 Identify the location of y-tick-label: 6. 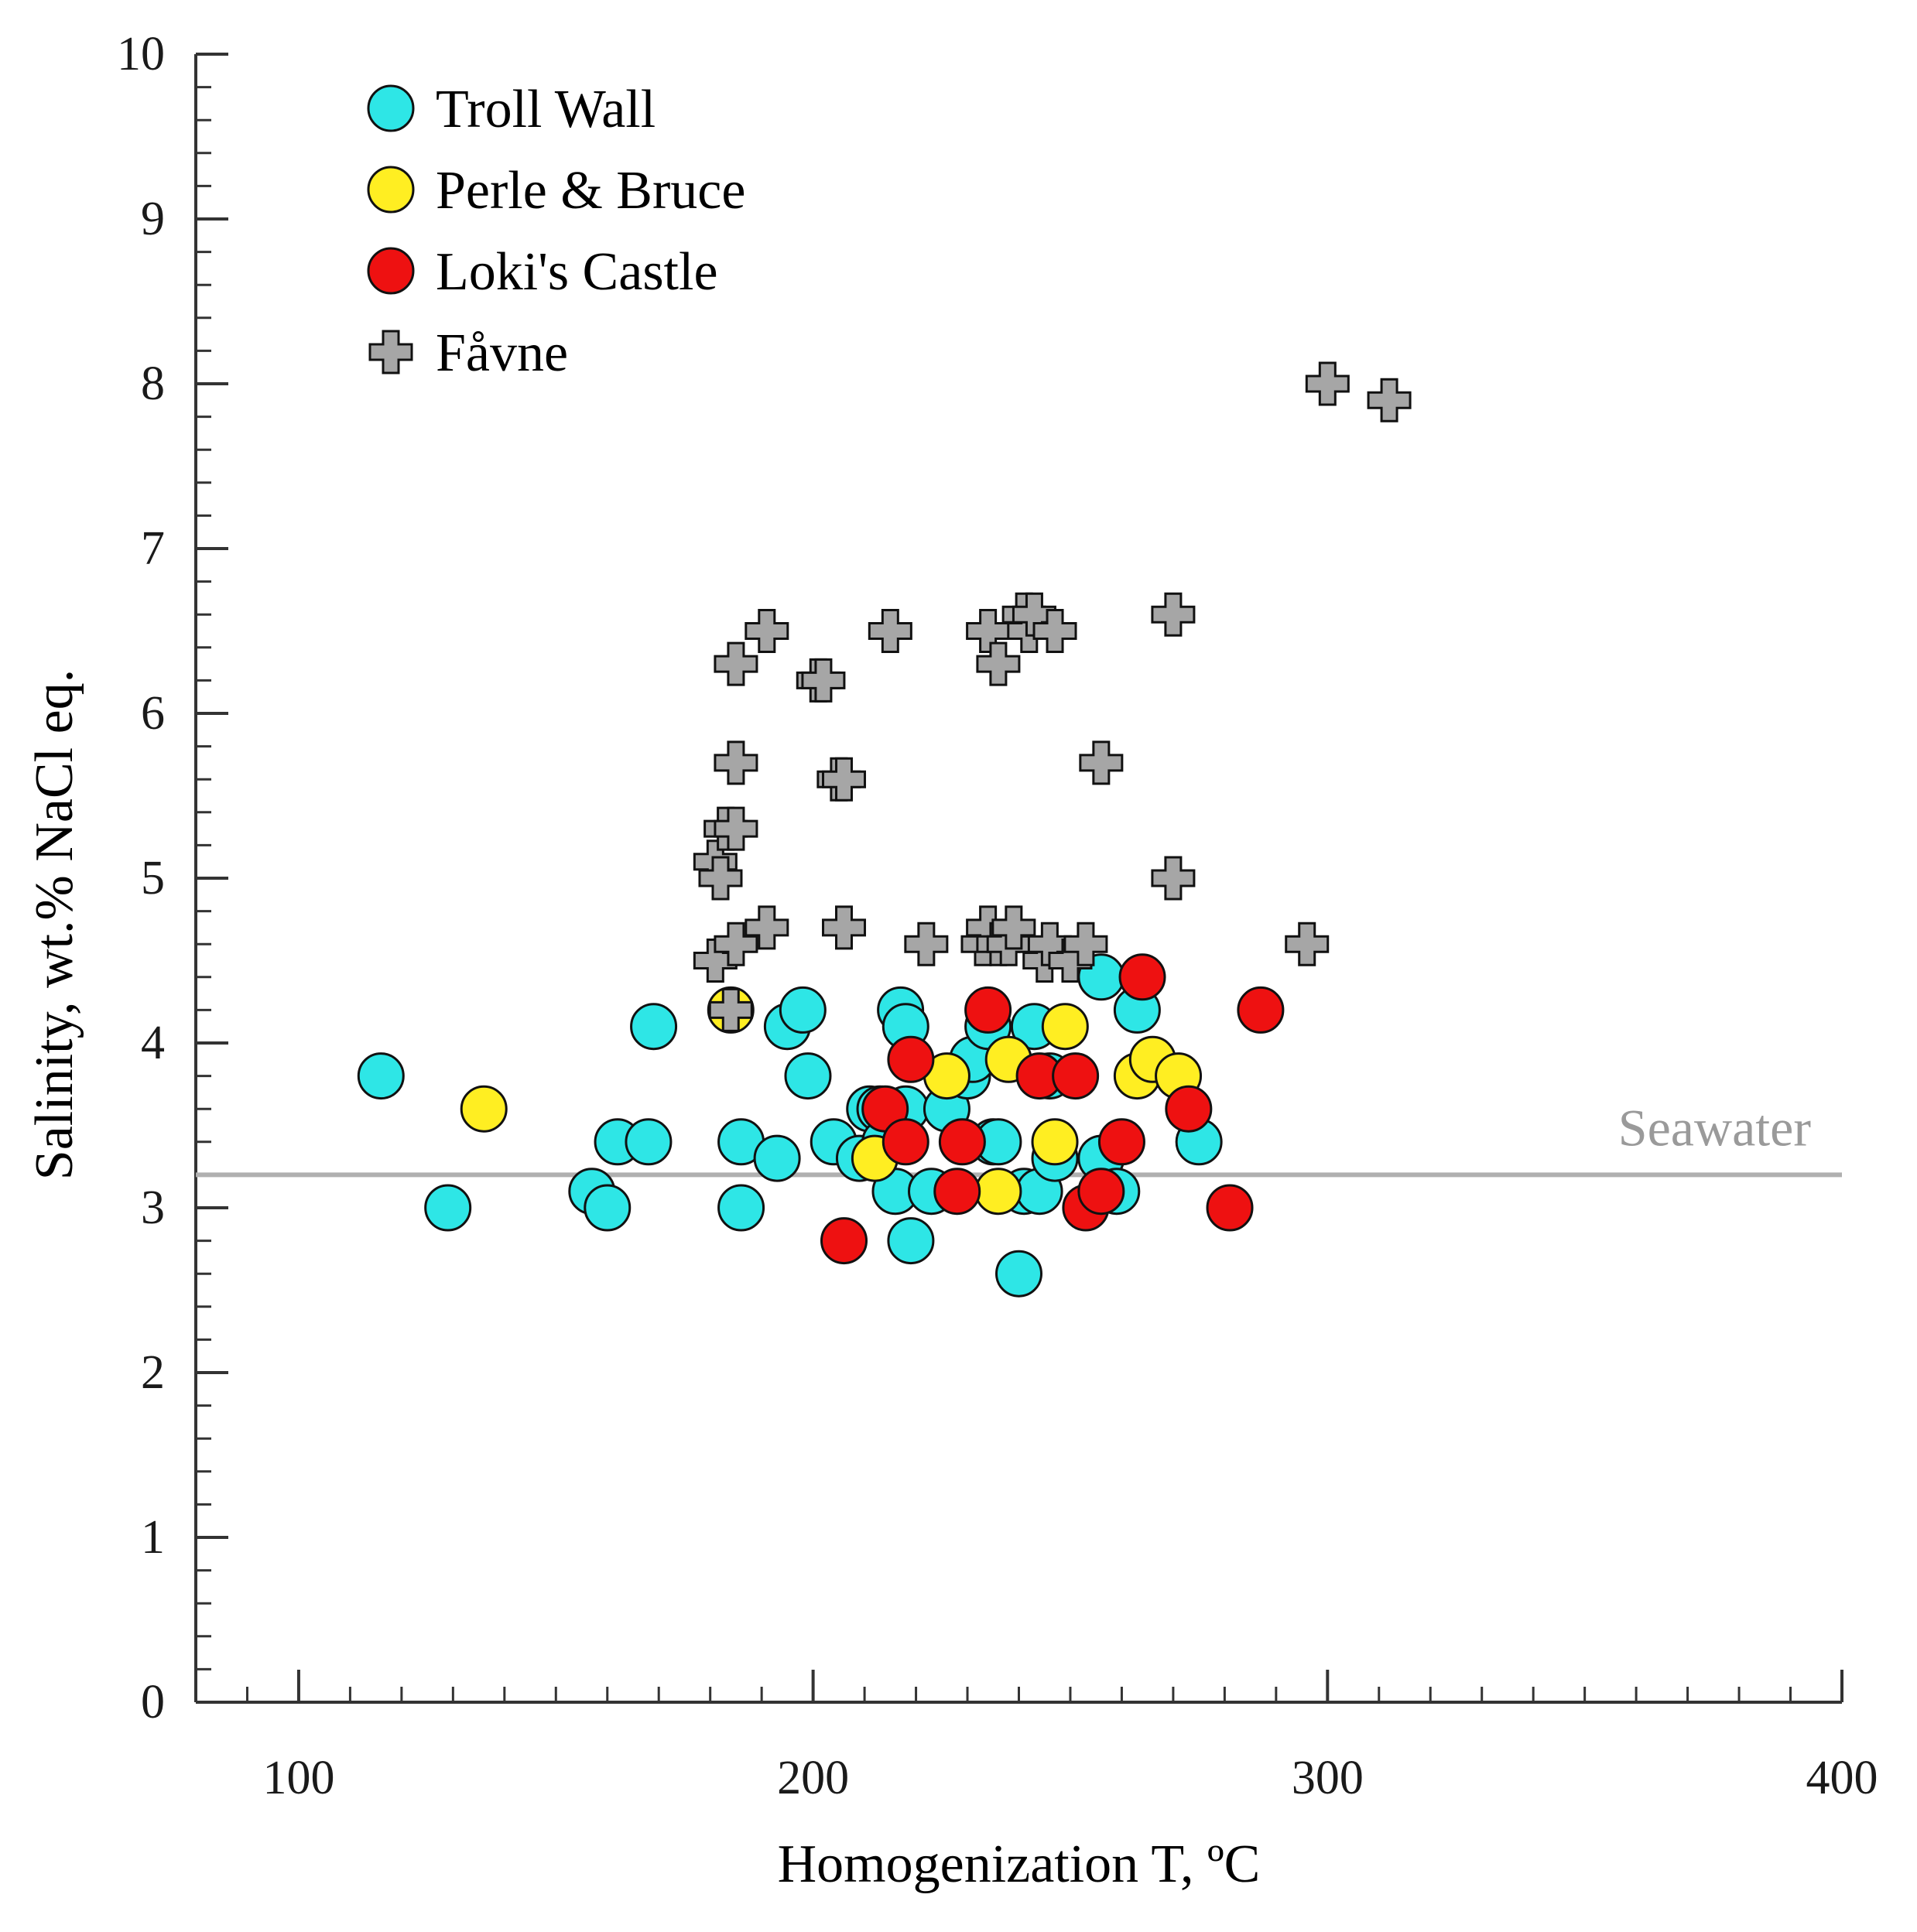
(153, 713).